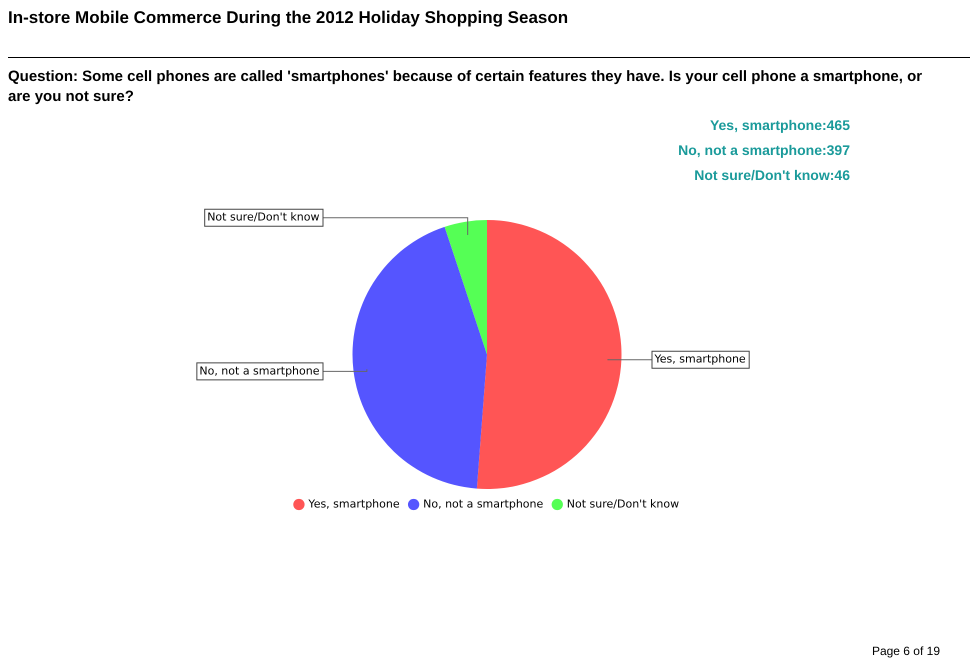 The height and width of the screenshot is (669, 974). Describe the element at coordinates (263, 217) in the screenshot. I see `slice-label: Not sure/Don't know` at that location.